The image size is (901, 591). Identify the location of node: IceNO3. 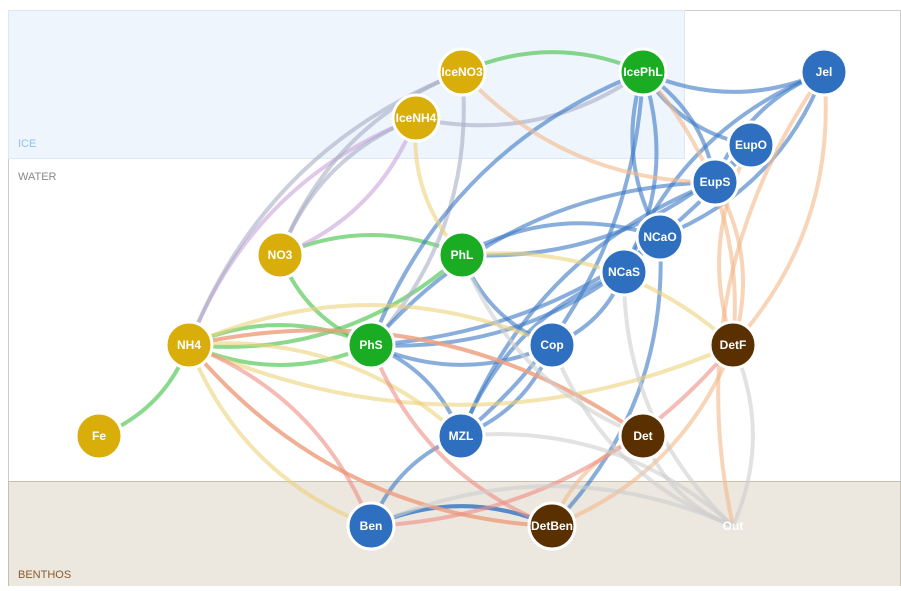
(462, 72).